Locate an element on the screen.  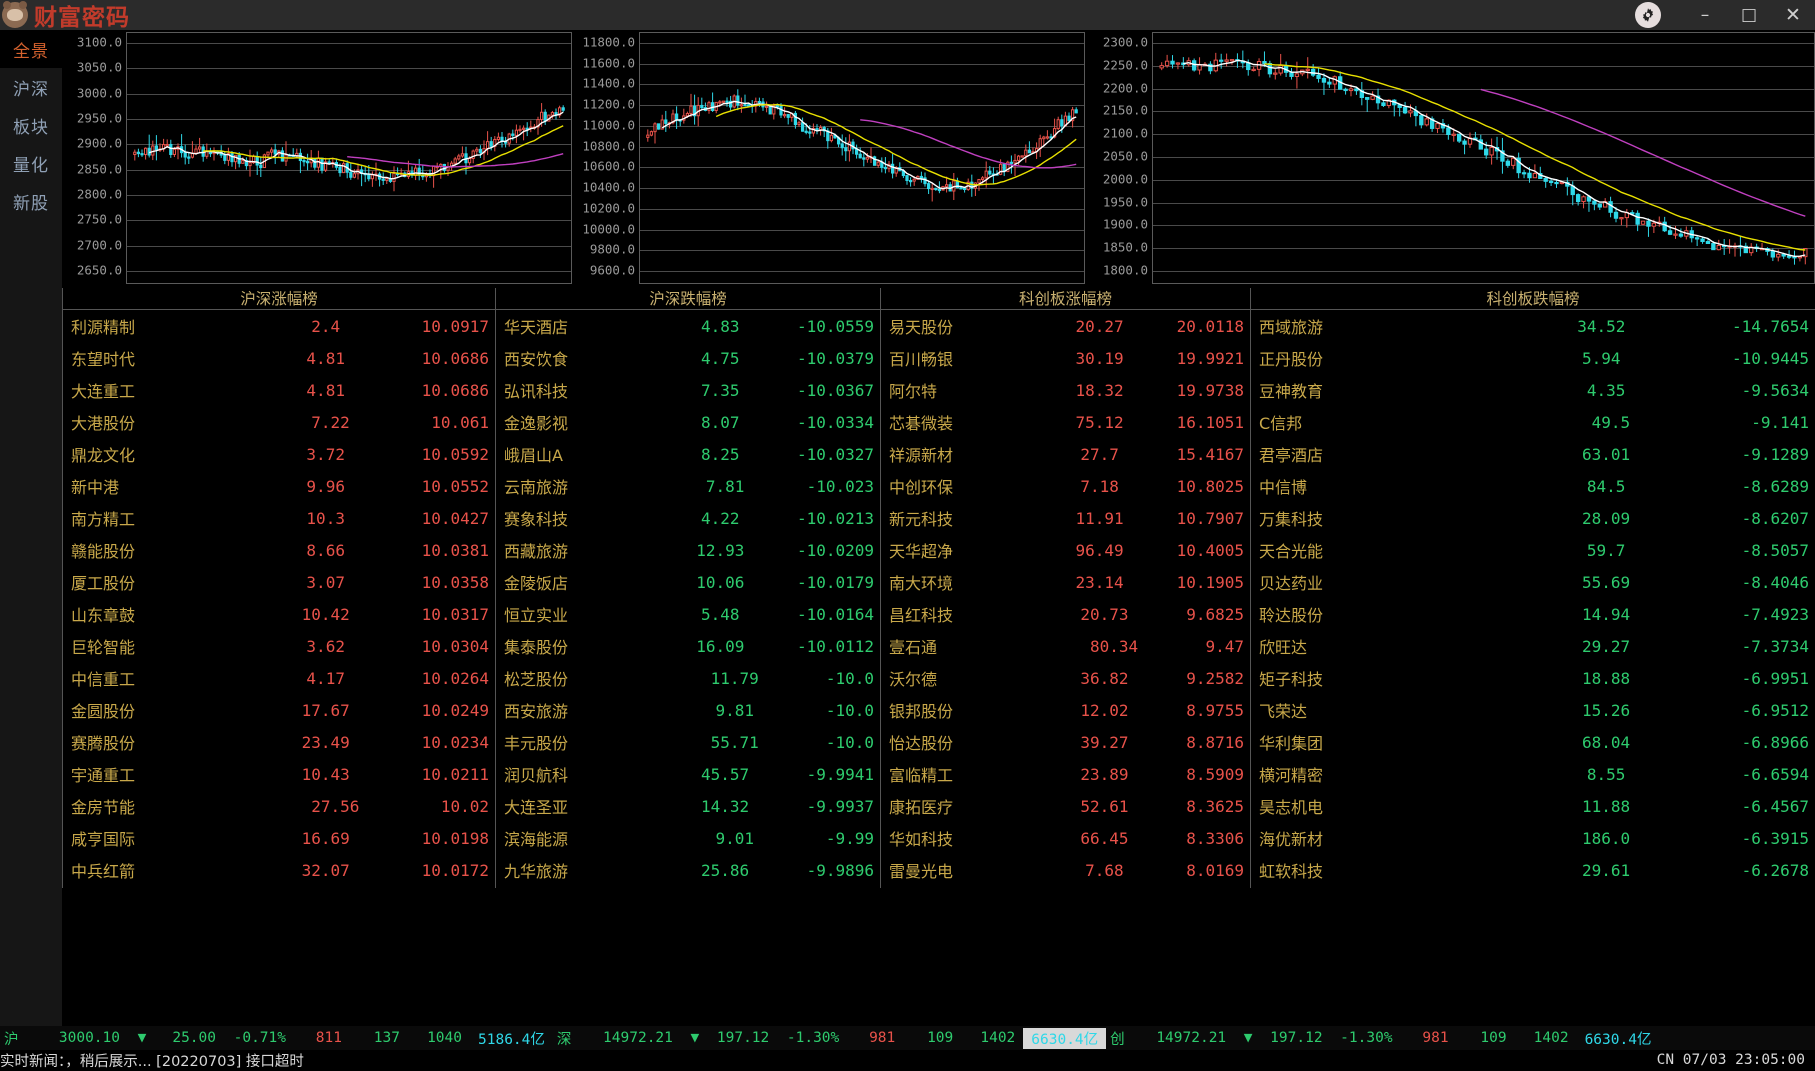
table-row: 峨眉山A 8.25 -10.0327 is located at coordinates (688, 454).